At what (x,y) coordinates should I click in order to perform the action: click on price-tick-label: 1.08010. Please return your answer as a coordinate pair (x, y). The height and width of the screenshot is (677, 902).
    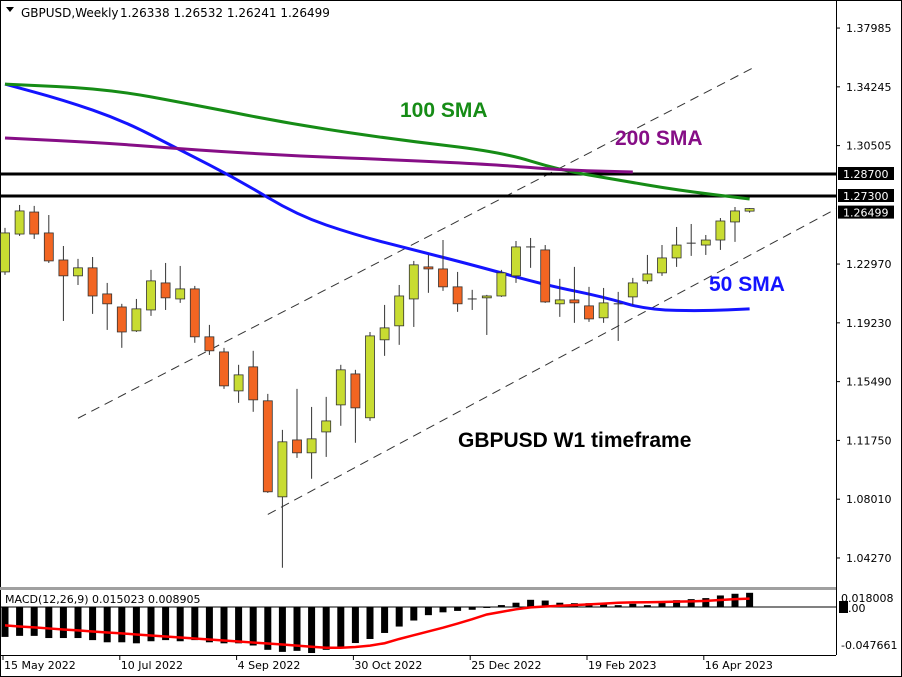
    Looking at the image, I should click on (869, 499).